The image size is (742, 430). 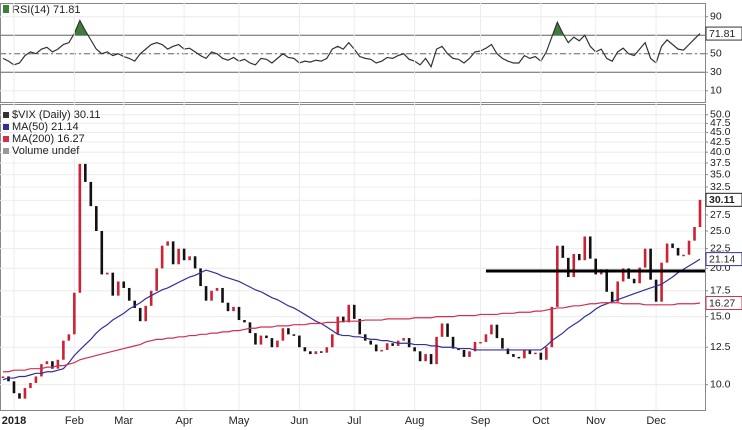 What do you see at coordinates (656, 421) in the screenshot?
I see `x-tick-label: Dec` at bounding box center [656, 421].